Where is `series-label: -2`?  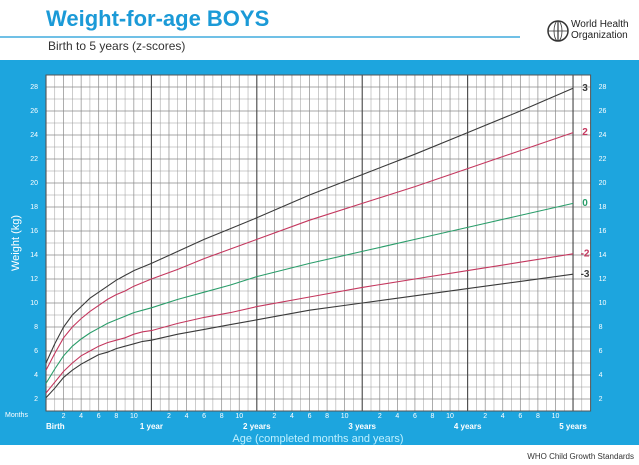
series-label: -2 is located at coordinates (585, 253).